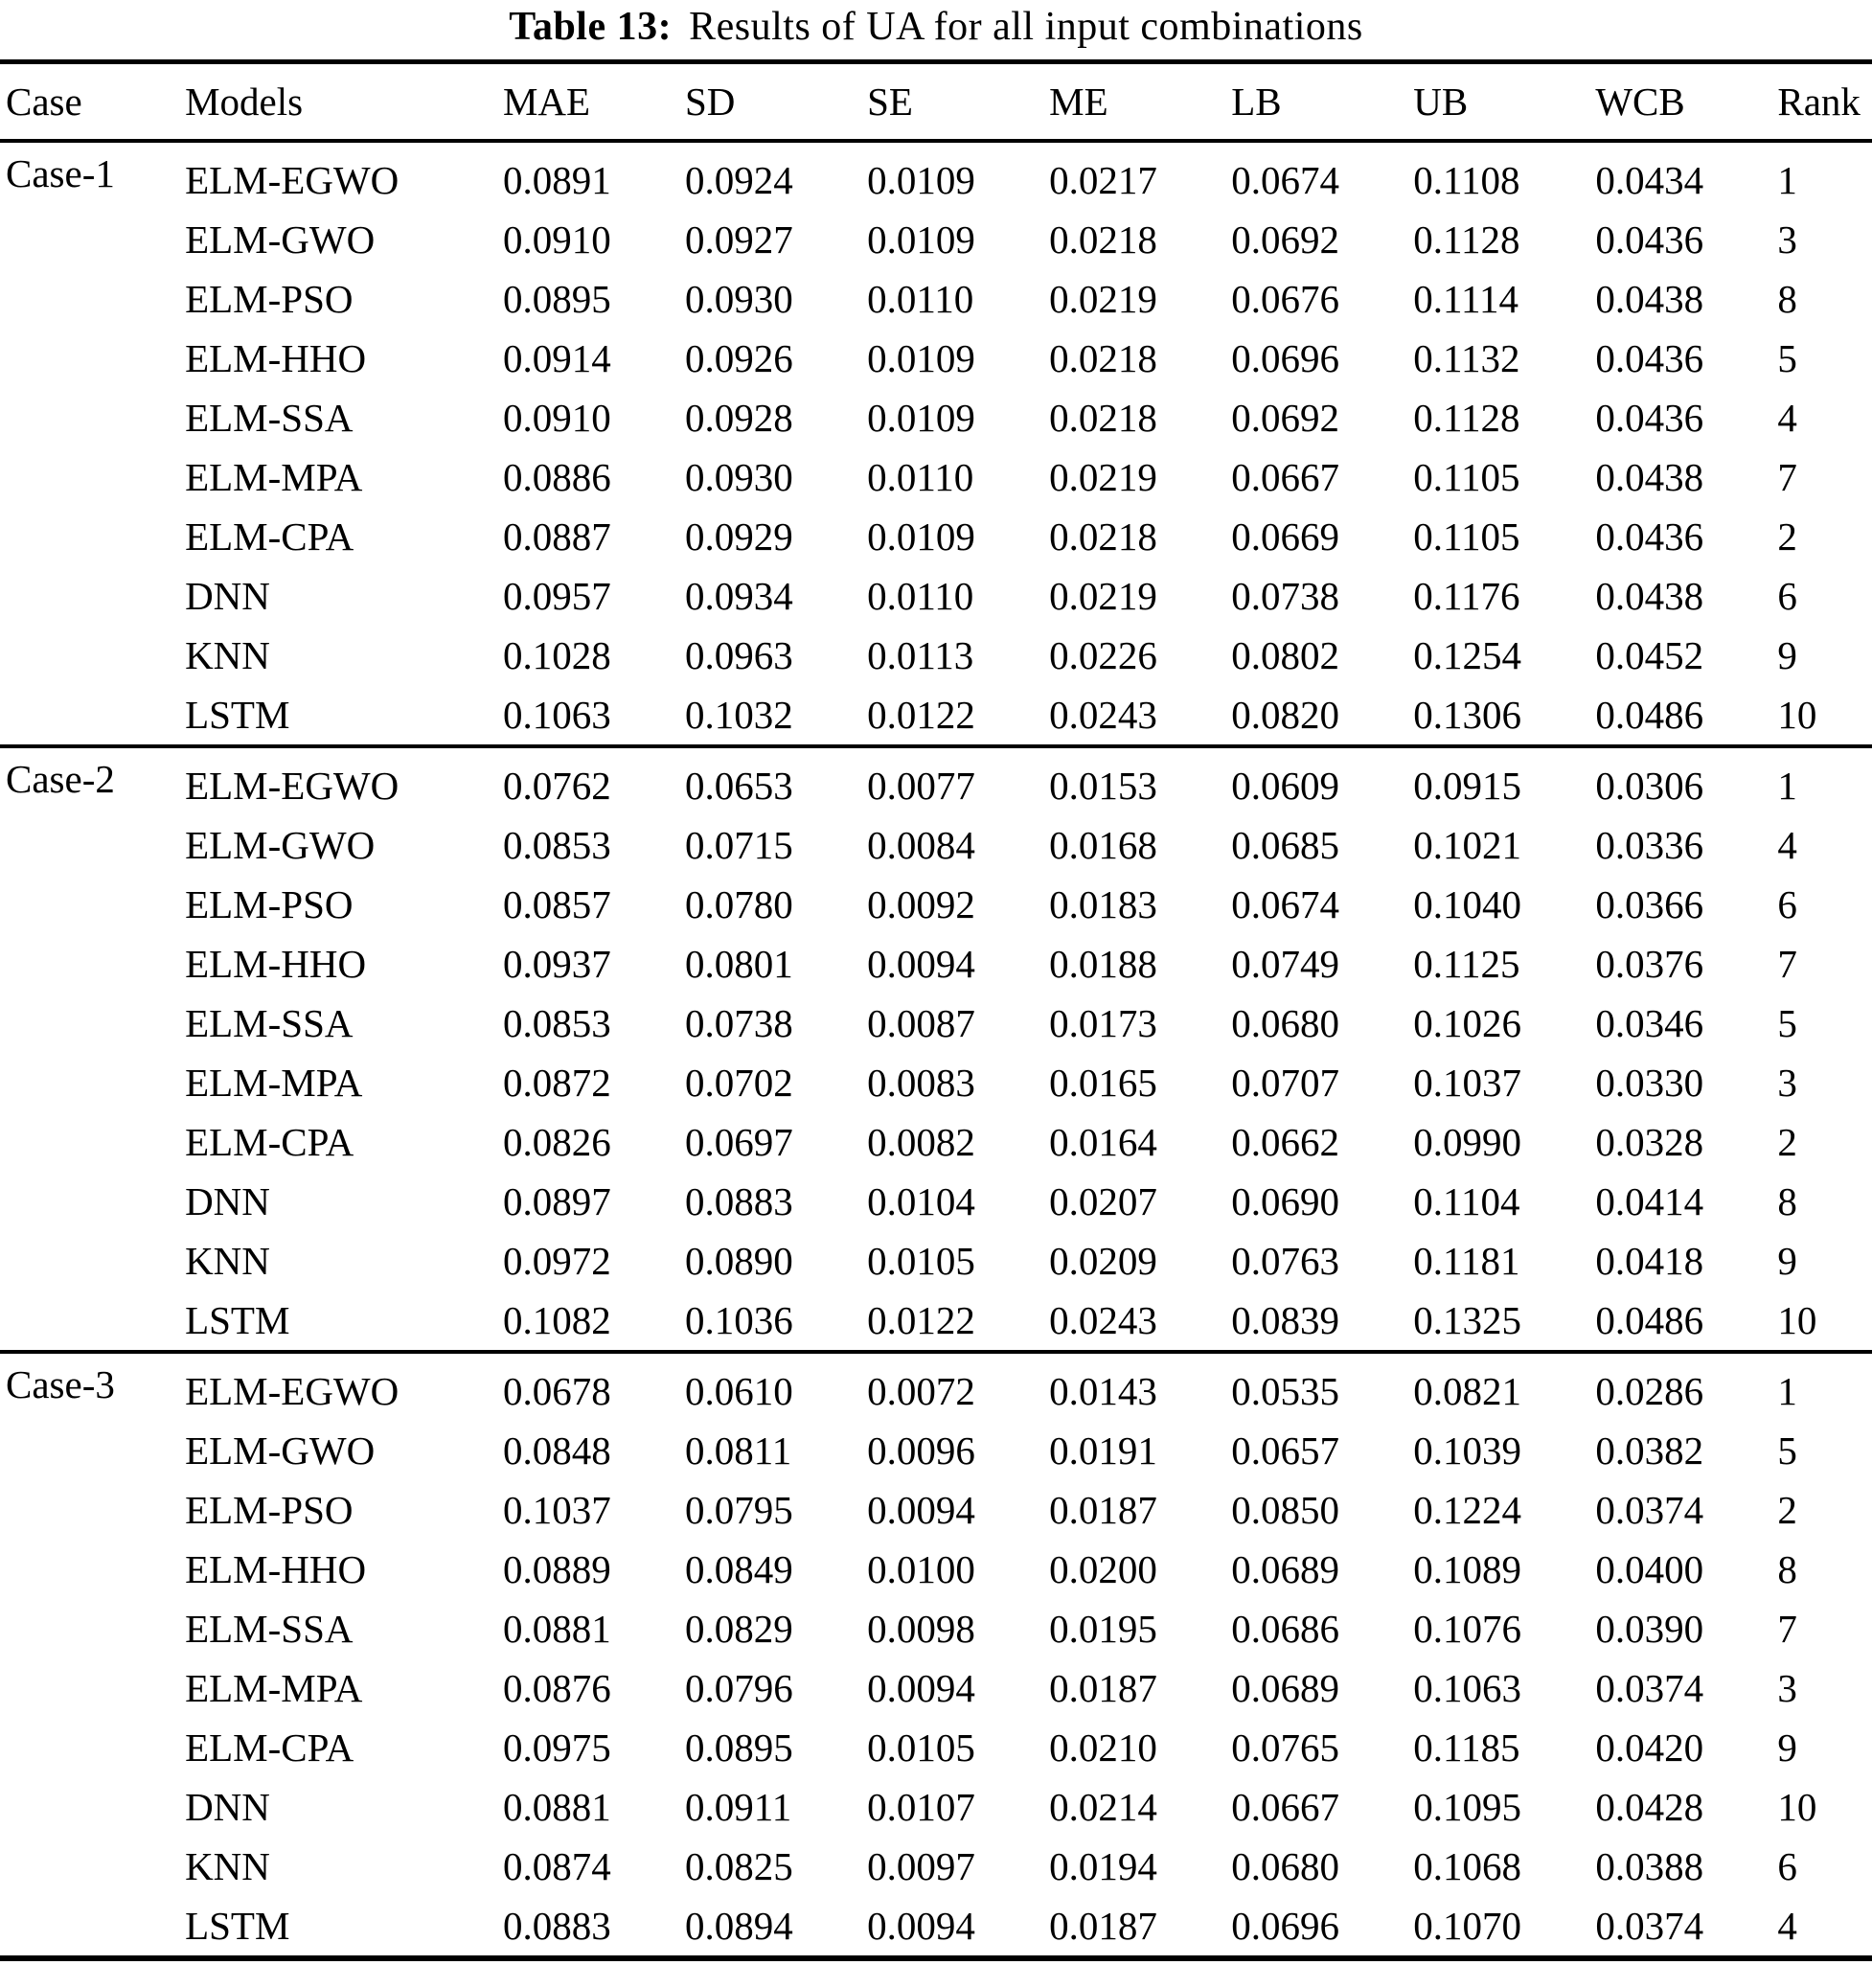 Image resolution: width=1872 pixels, height=1988 pixels. What do you see at coordinates (921, 1569) in the screenshot?
I see `value-se: 0.0100` at bounding box center [921, 1569].